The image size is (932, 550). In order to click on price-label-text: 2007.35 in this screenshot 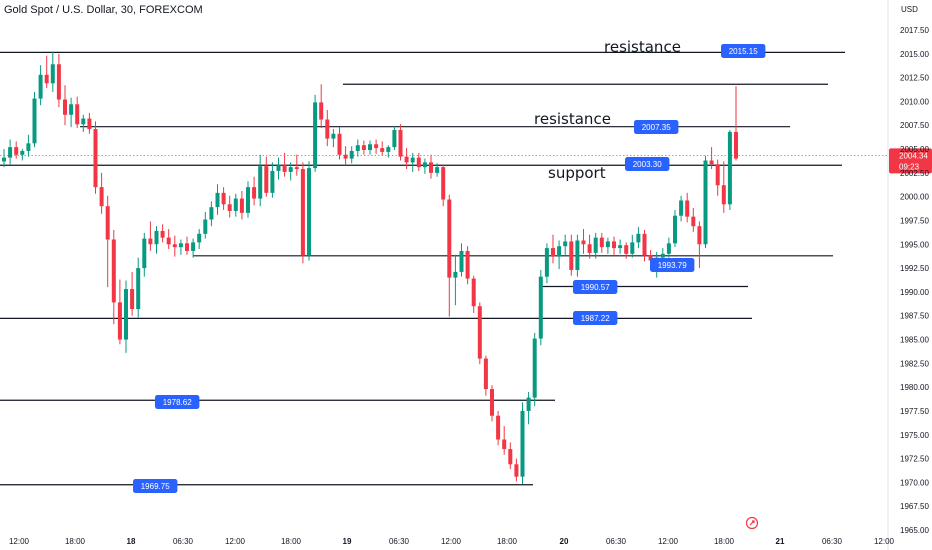, I will do `click(656, 127)`.